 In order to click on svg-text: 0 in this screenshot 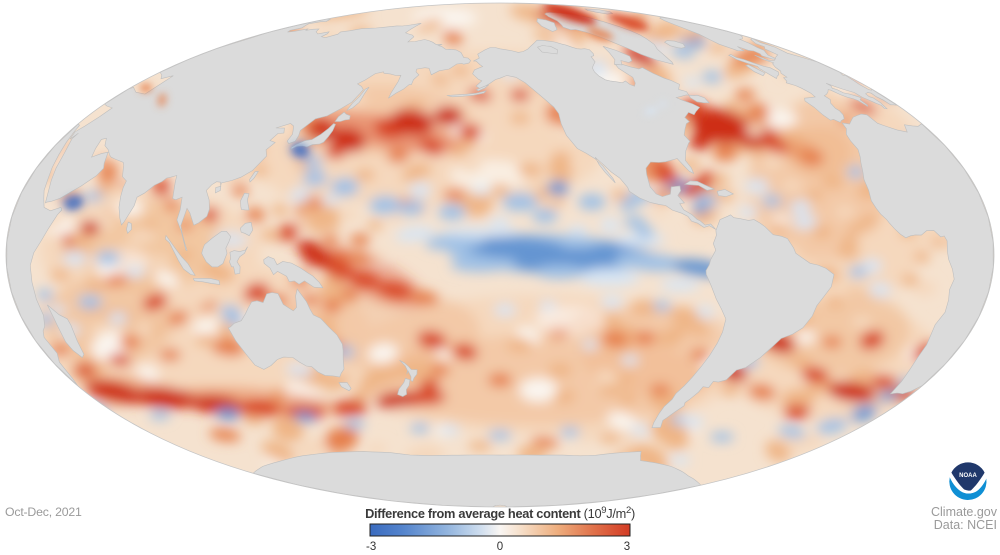, I will do `click(500, 547)`.